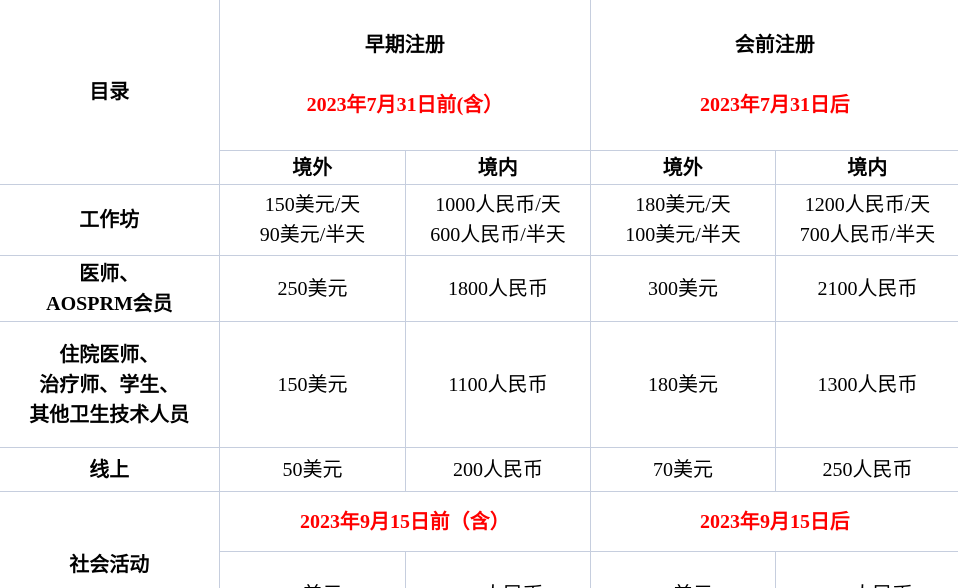  I want to click on early-registration-title: 早期注册, so click(405, 45).